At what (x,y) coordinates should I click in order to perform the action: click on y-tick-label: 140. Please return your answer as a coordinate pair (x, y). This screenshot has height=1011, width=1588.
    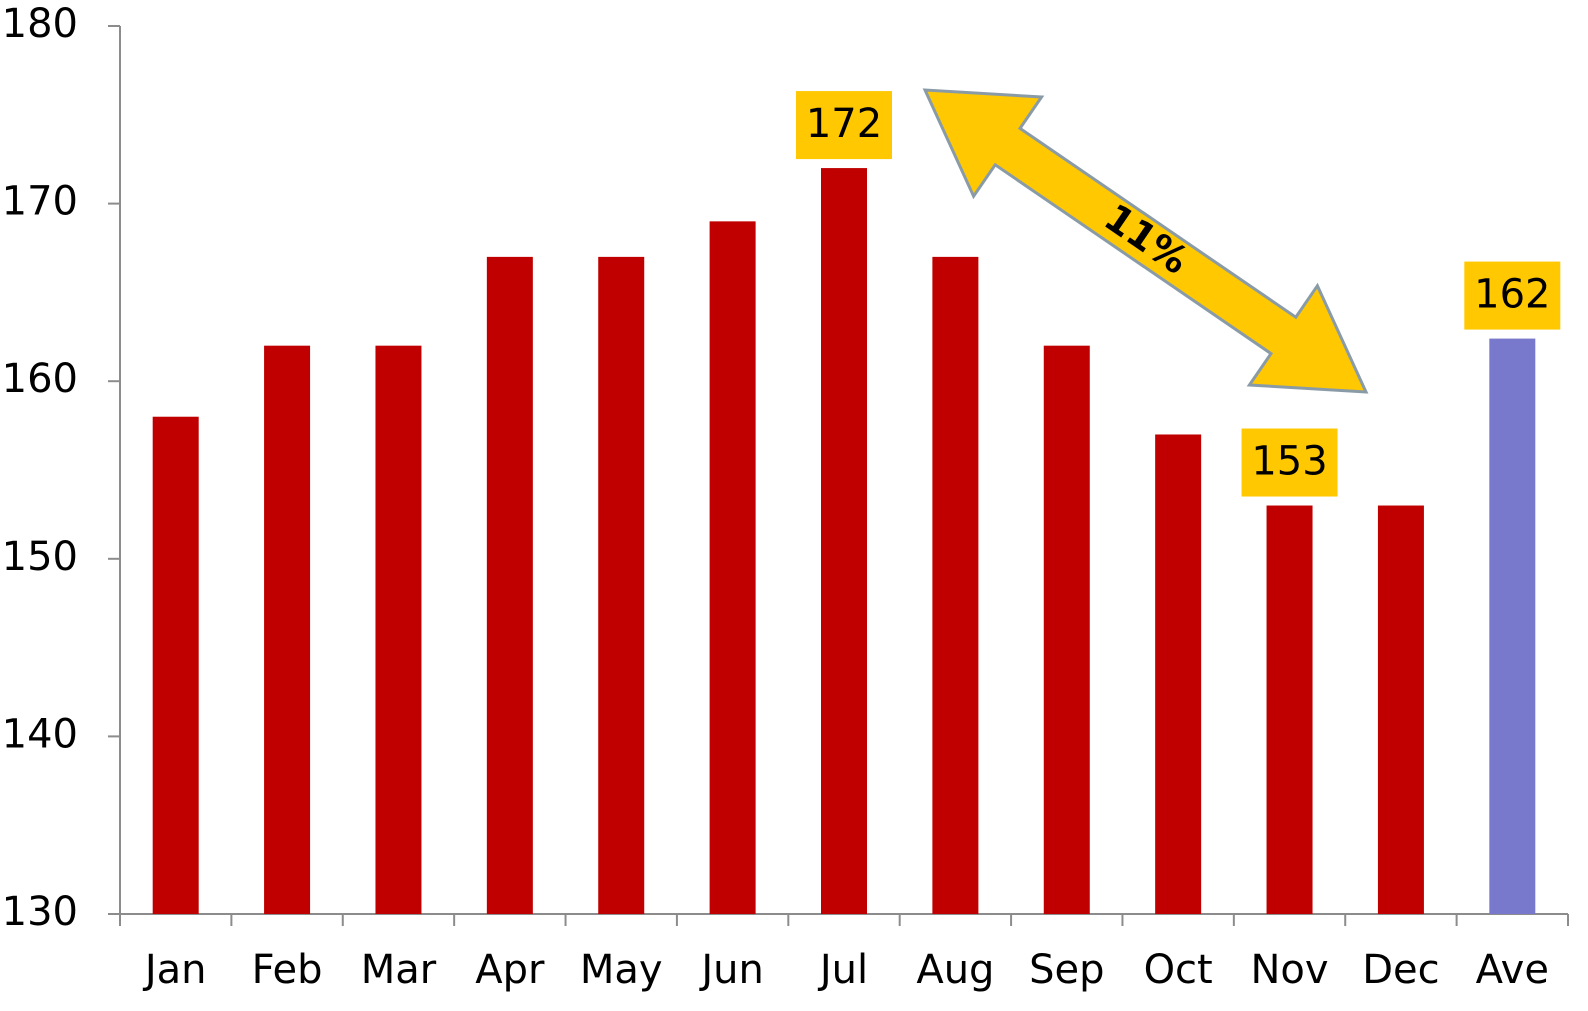
    Looking at the image, I should click on (40, 734).